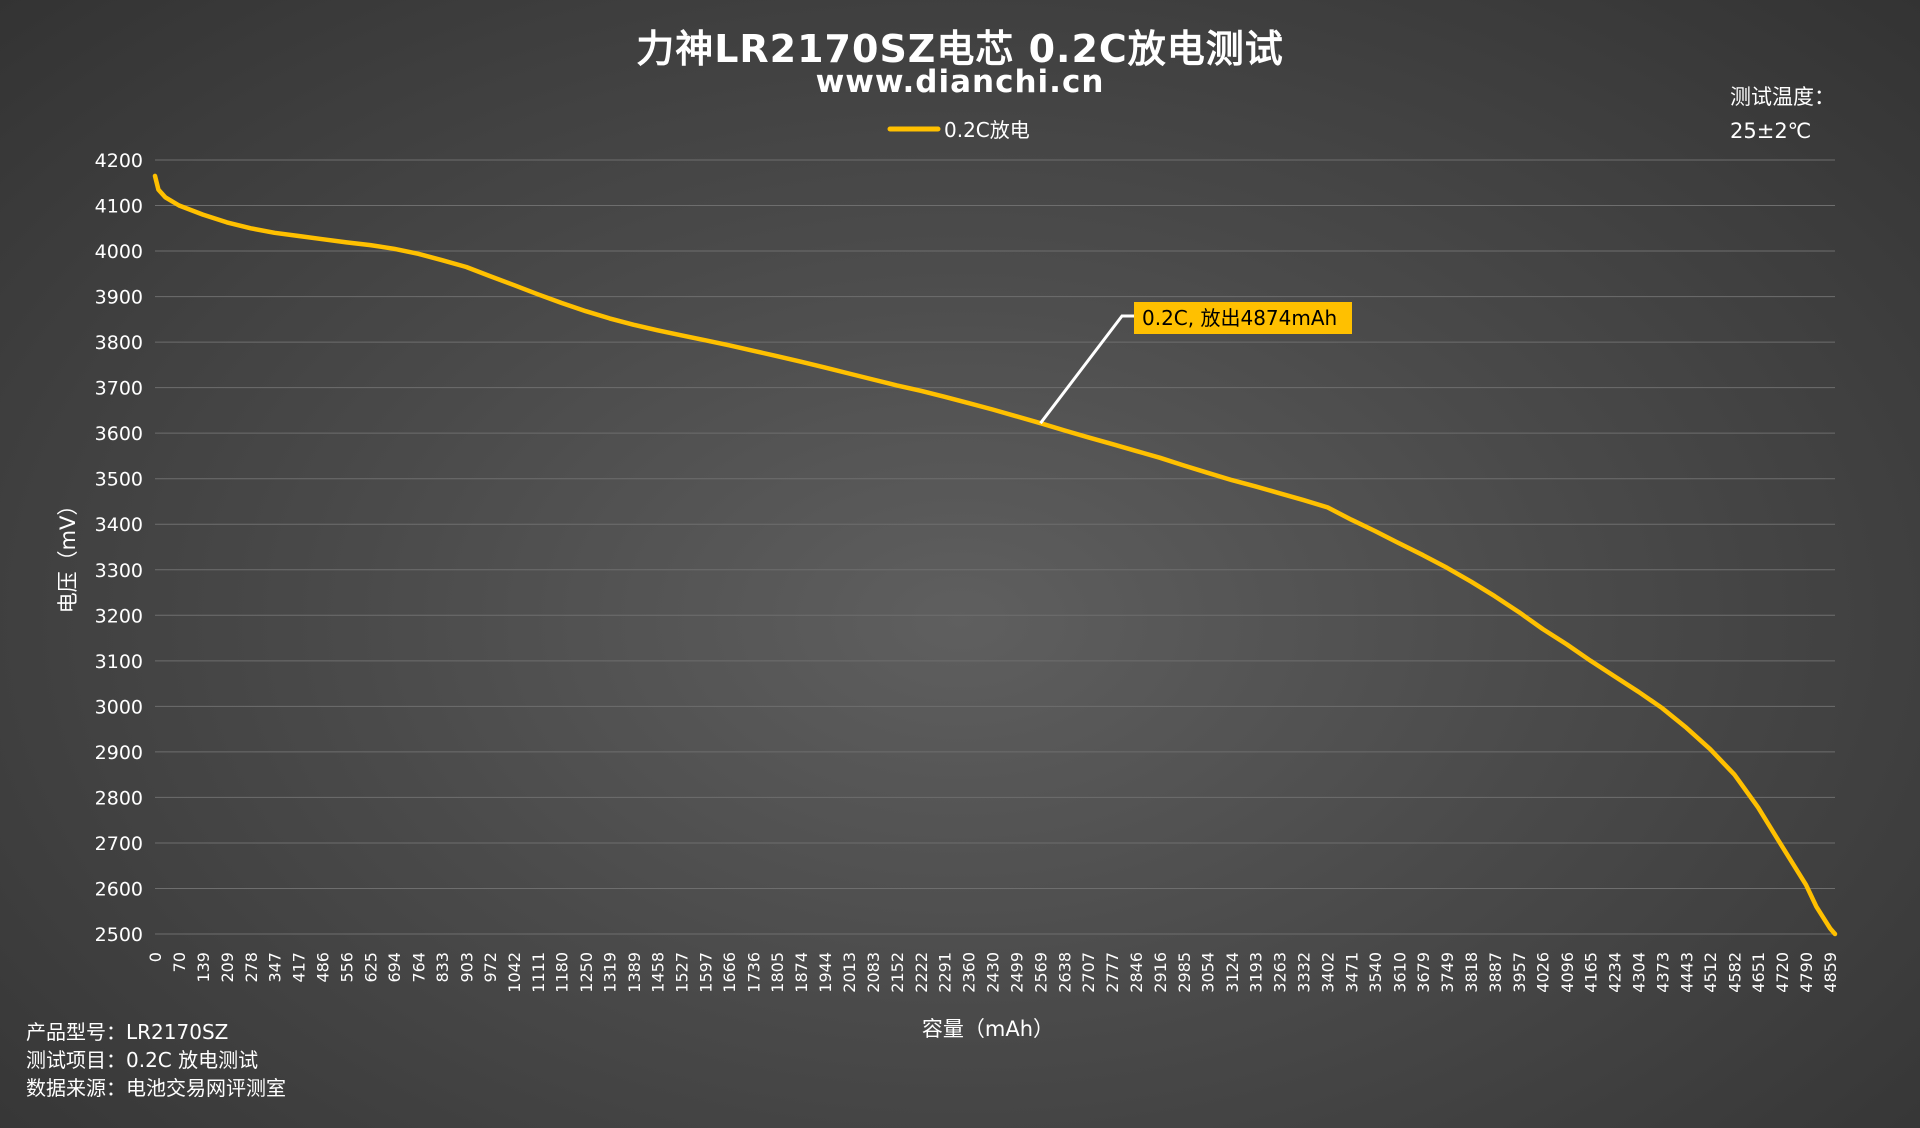 The width and height of the screenshot is (1920, 1128). I want to click on info-source-label: 数据来源：, so click(76, 1088).